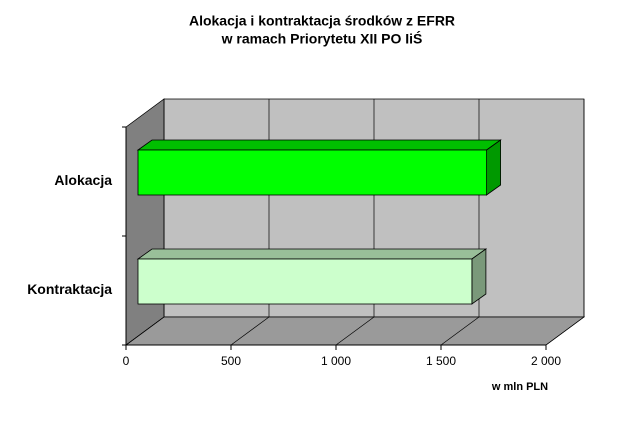 The height and width of the screenshot is (422, 643). Describe the element at coordinates (322, 38) in the screenshot. I see `chart-title: w ramach Priorytetu XII PO IiŚ` at that location.